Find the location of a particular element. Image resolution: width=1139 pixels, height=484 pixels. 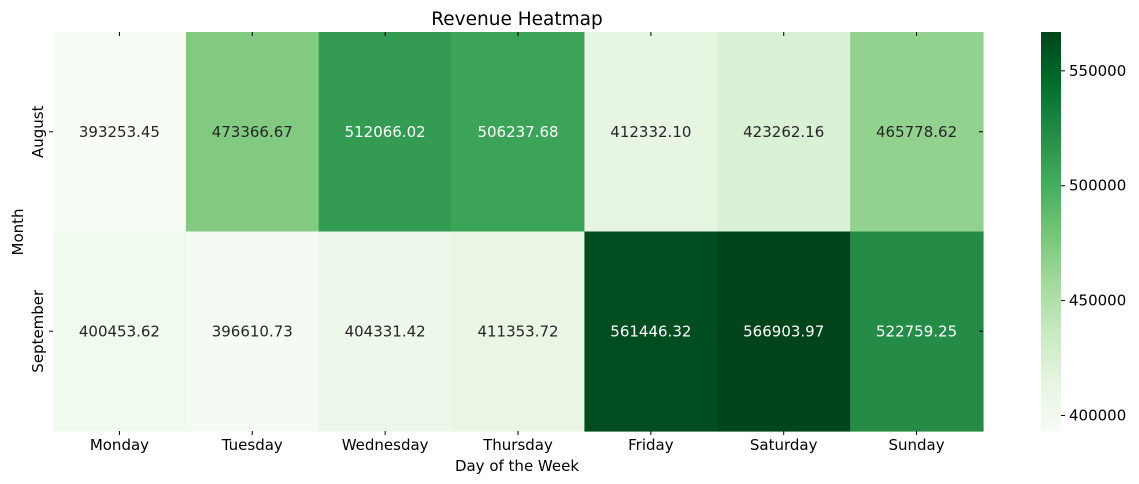

cell-value-label: 396610.73 is located at coordinates (252, 331).